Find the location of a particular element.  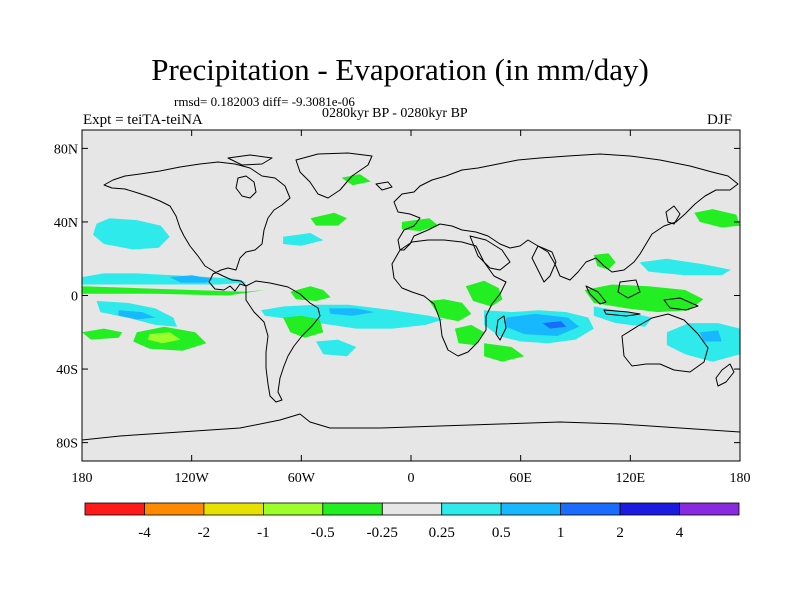

colorbar-label: 0.5 is located at coordinates (501, 533).